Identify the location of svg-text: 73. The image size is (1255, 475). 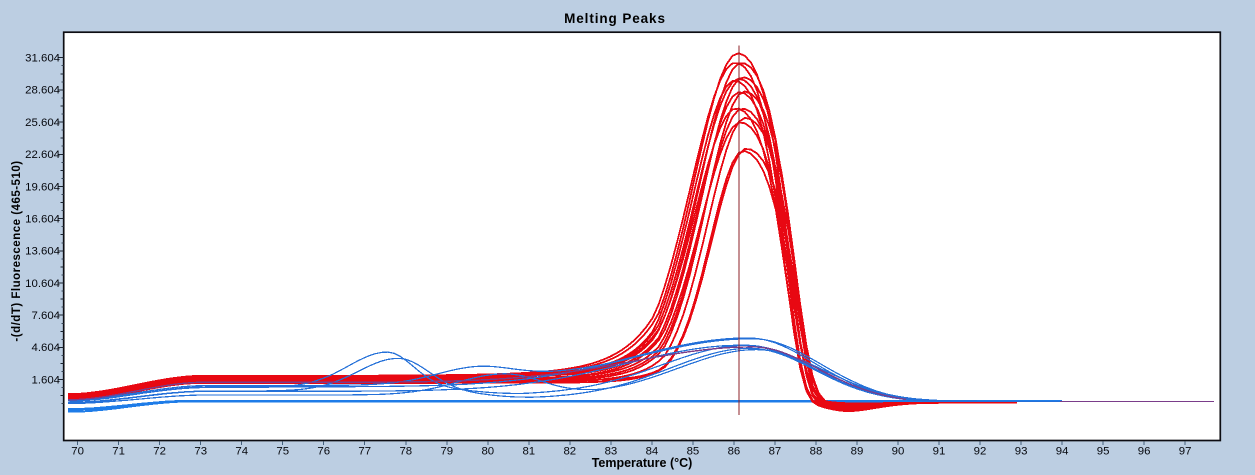
(200, 452).